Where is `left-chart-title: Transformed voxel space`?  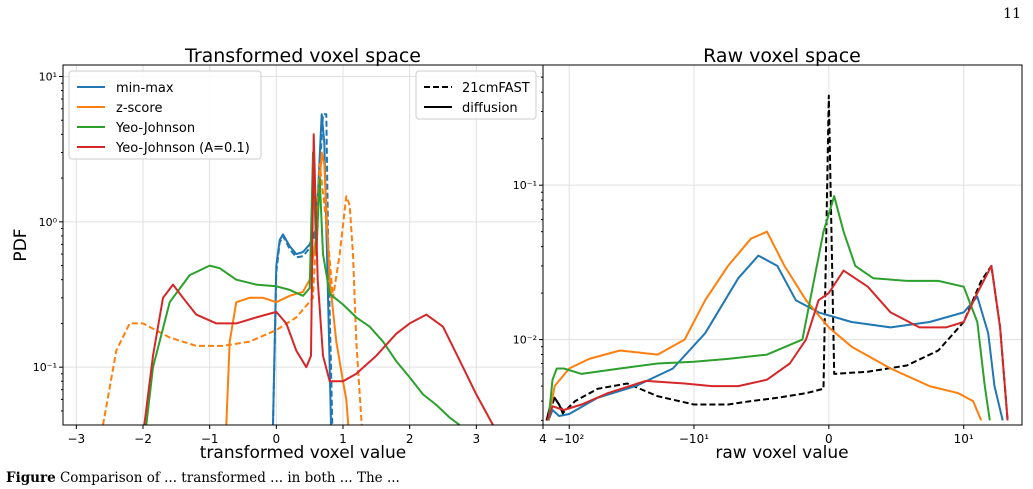
left-chart-title: Transformed voxel space is located at coordinates (302, 56).